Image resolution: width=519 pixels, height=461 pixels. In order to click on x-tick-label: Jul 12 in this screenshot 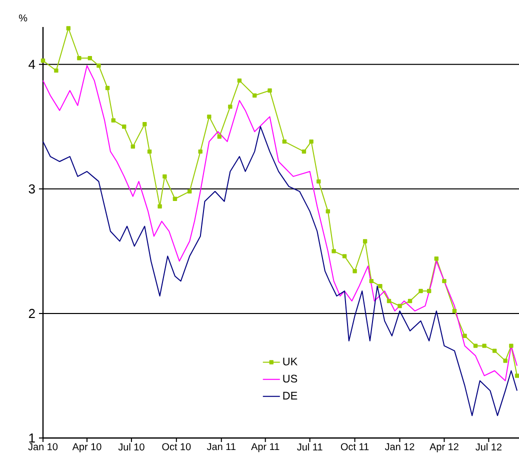, I will do `click(489, 447)`.